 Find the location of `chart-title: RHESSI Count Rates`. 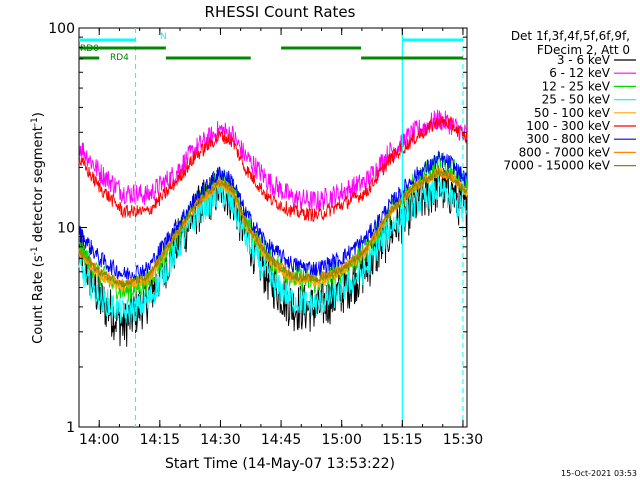

chart-title: RHESSI Count Rates is located at coordinates (280, 12).